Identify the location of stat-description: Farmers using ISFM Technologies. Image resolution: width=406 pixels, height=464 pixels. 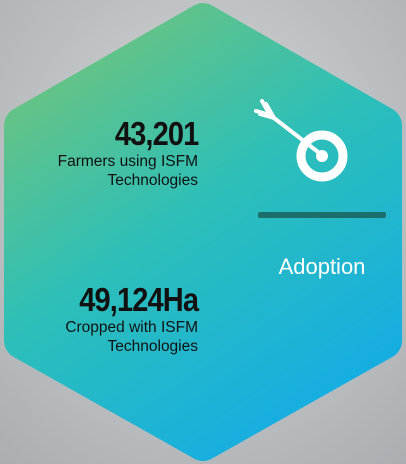
(128, 171).